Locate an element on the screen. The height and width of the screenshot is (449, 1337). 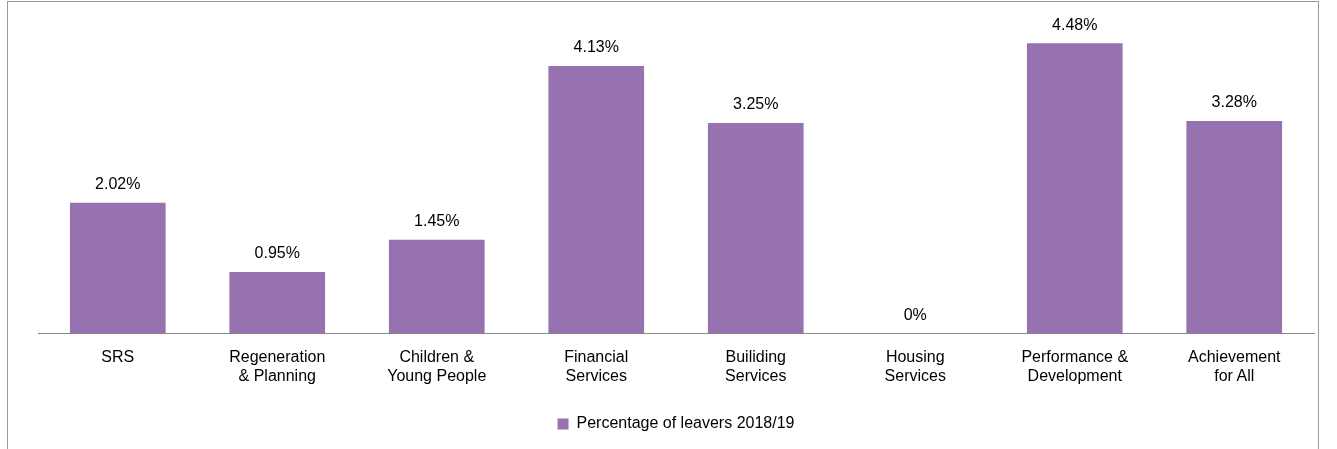
data-label: 4.13% is located at coordinates (596, 47).